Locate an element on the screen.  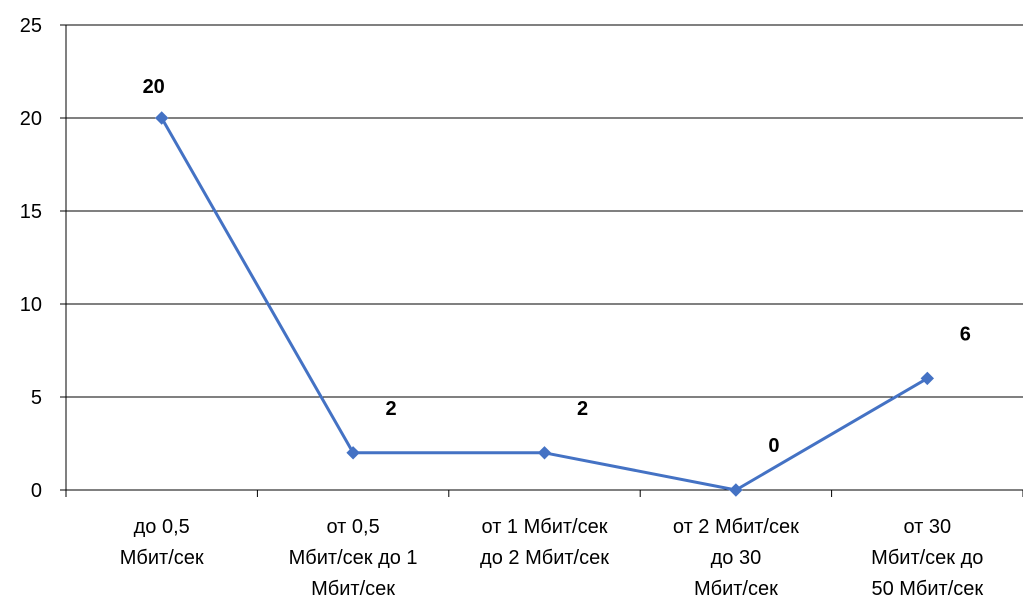
data-label: 20 is located at coordinates (154, 87).